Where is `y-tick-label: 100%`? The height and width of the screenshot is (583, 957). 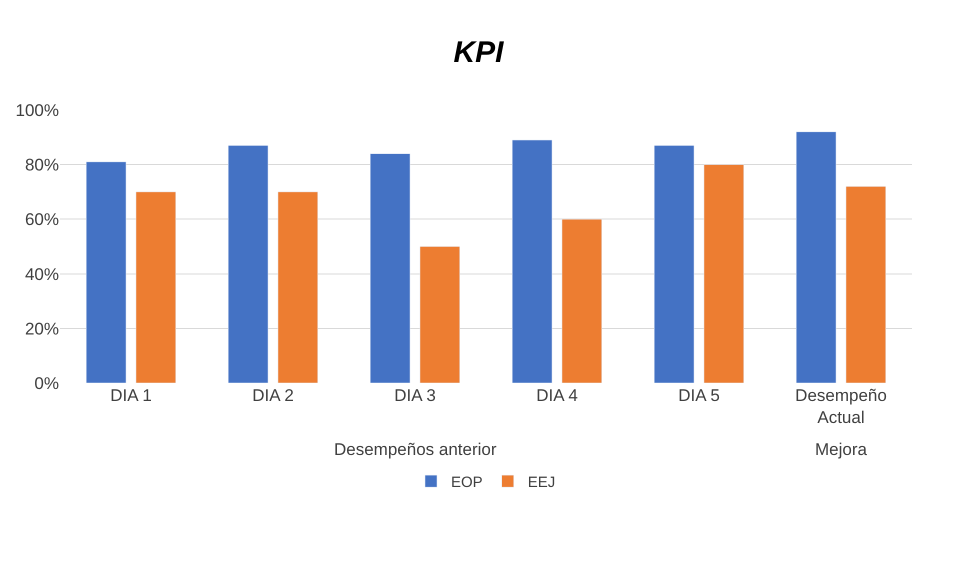 y-tick-label: 100% is located at coordinates (37, 110).